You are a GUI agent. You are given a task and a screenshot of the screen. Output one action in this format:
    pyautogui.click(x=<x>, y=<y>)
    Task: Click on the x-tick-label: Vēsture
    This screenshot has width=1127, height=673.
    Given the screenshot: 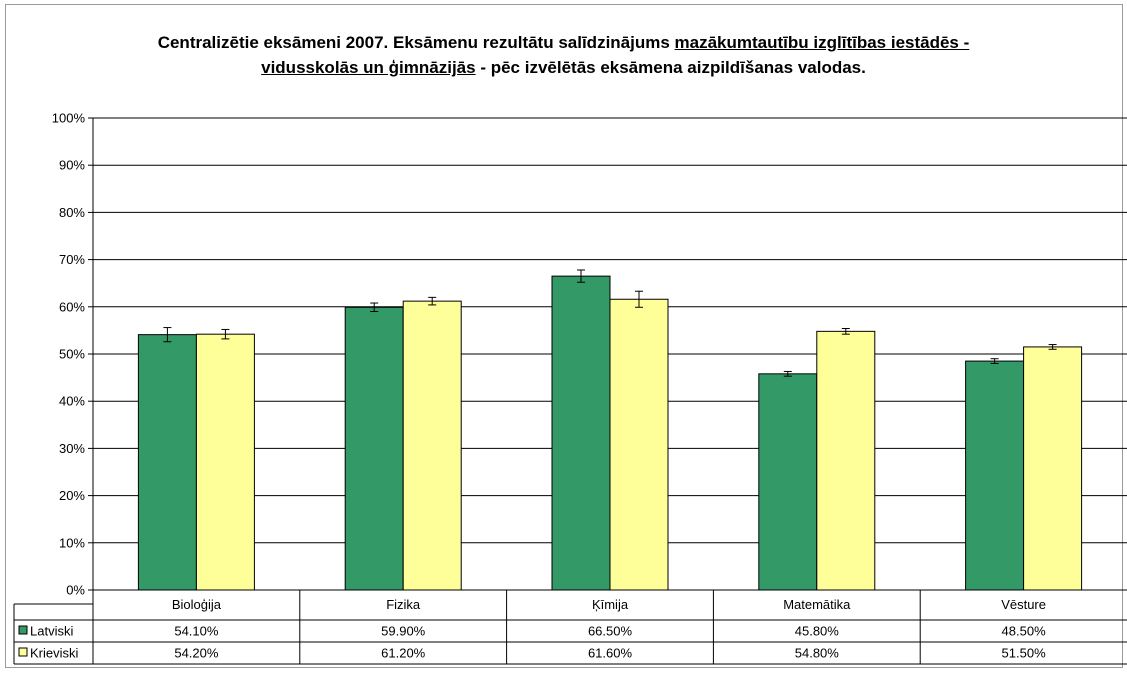 What is the action you would take?
    pyautogui.click(x=1023, y=604)
    